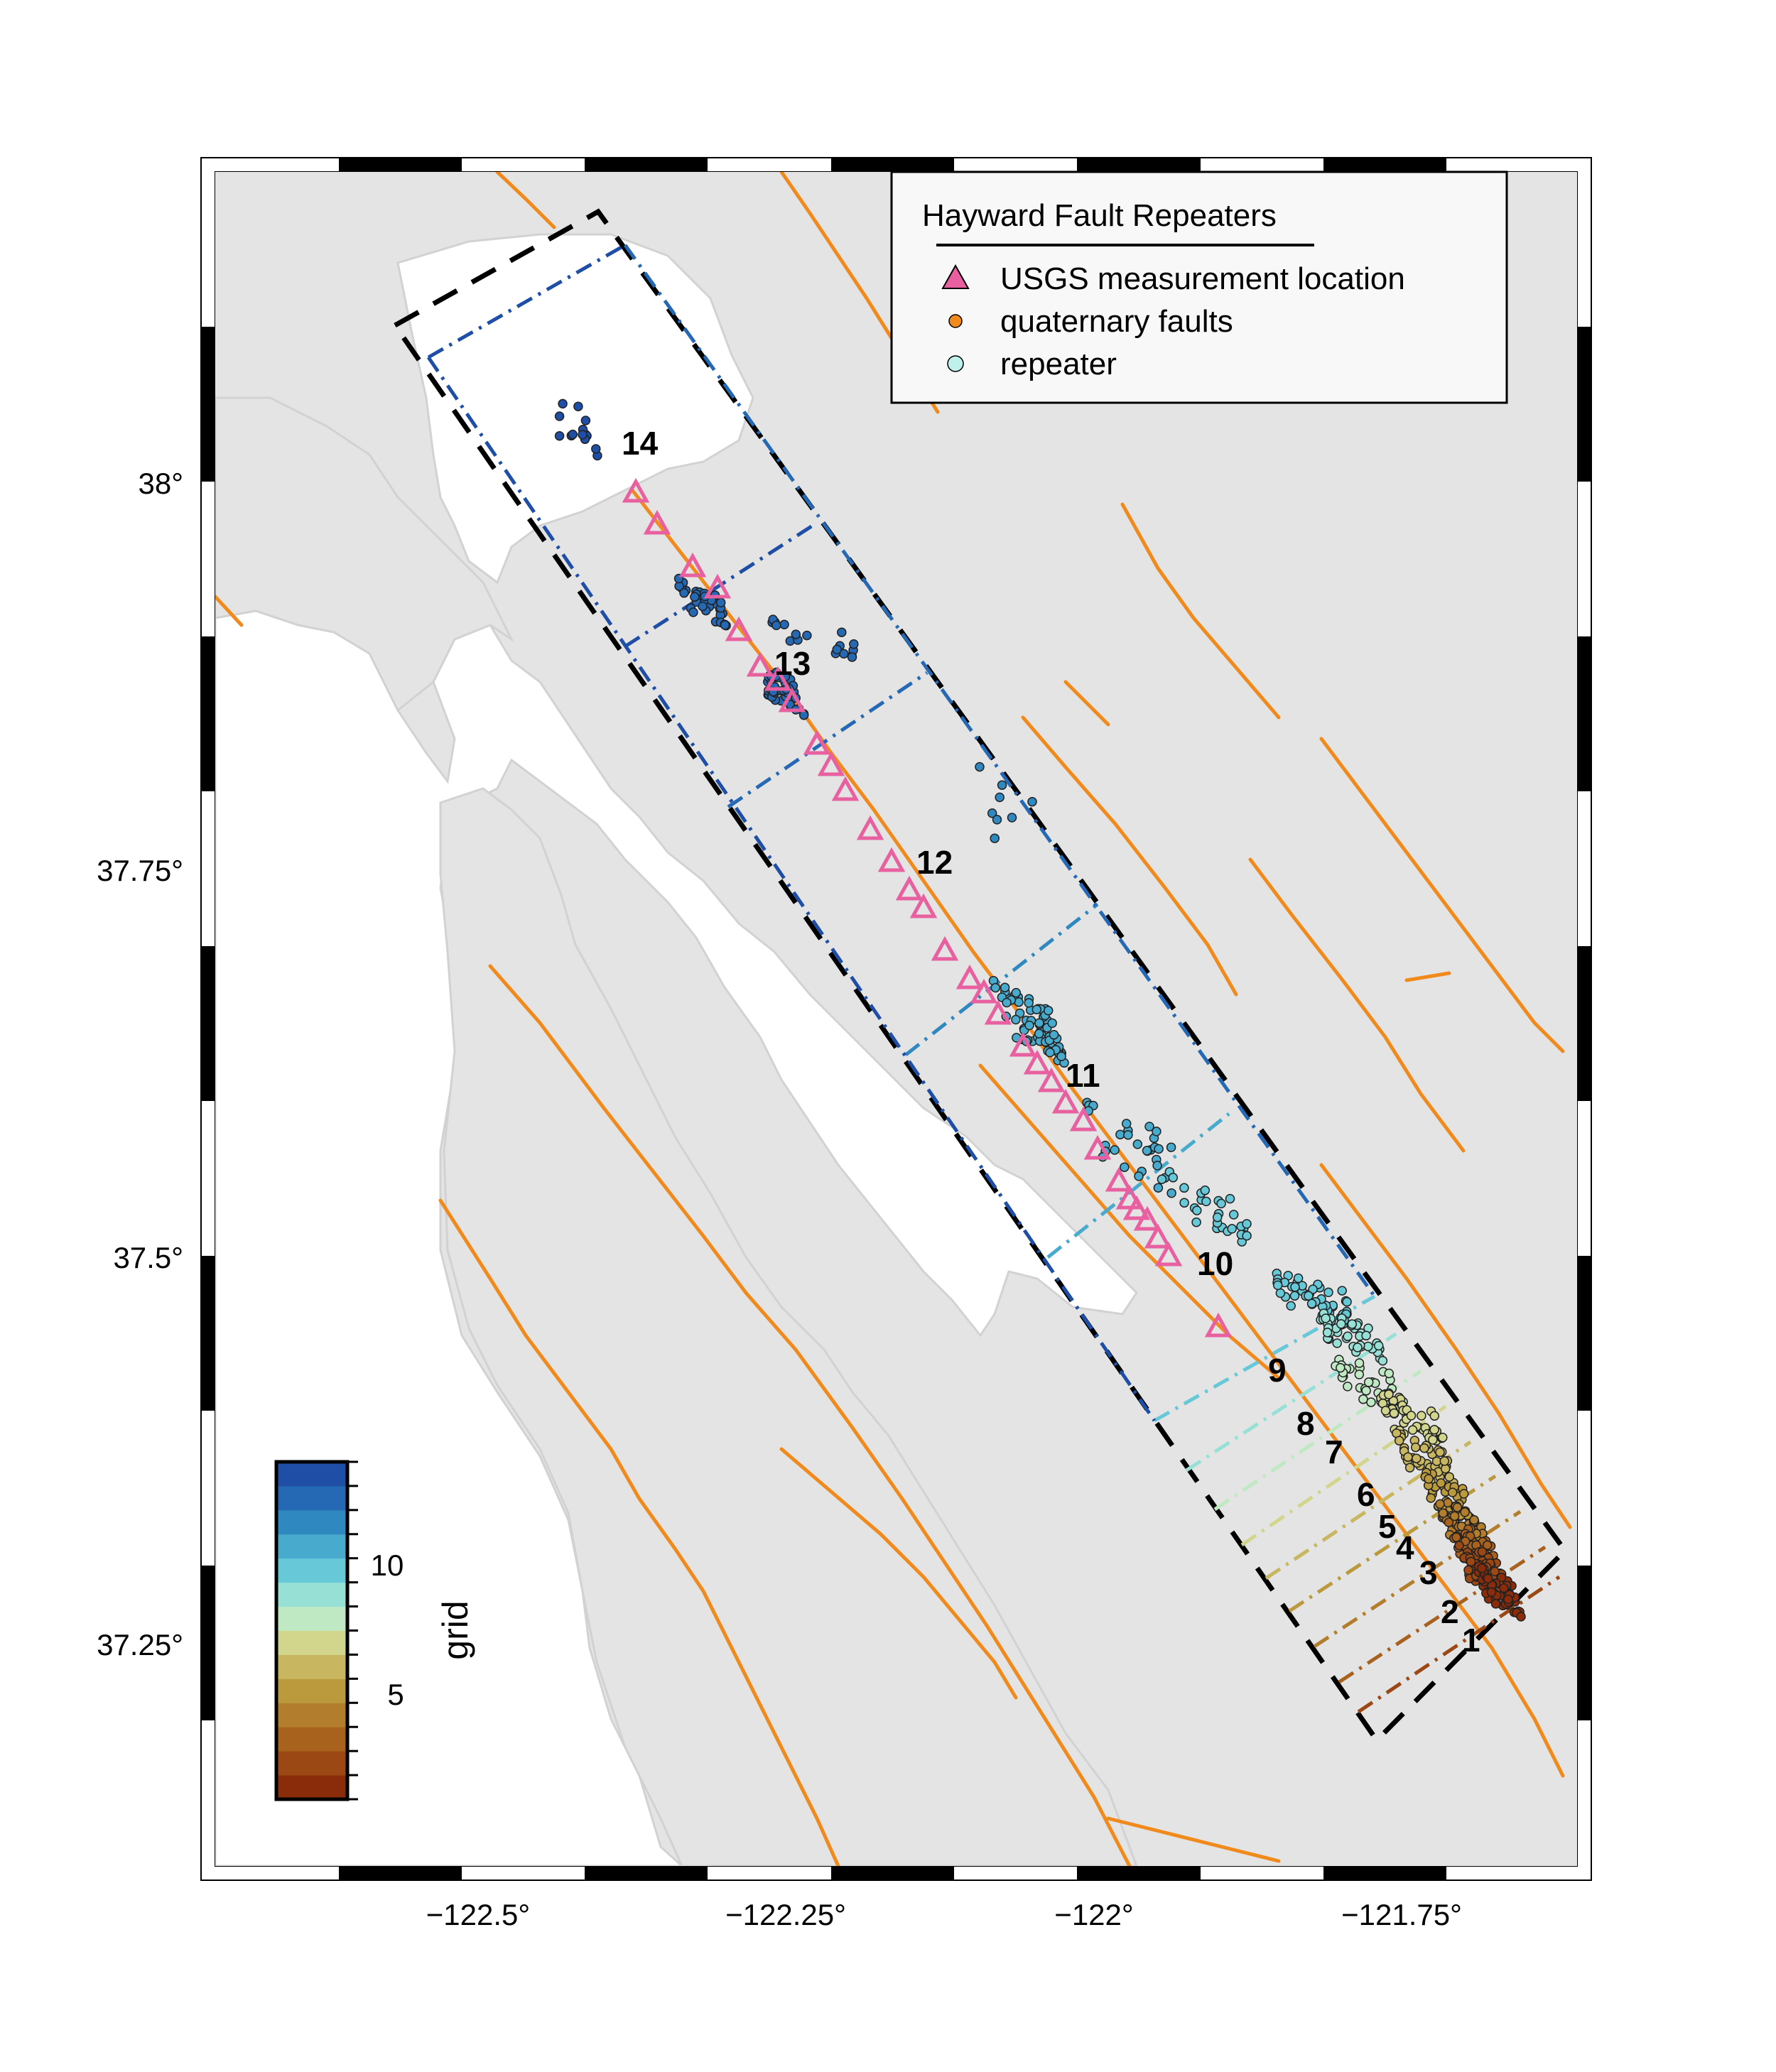  What do you see at coordinates (944, 1915) in the screenshot?
I see `x-axis-labels: −122.5° −122.25° −122° −121.75°` at bounding box center [944, 1915].